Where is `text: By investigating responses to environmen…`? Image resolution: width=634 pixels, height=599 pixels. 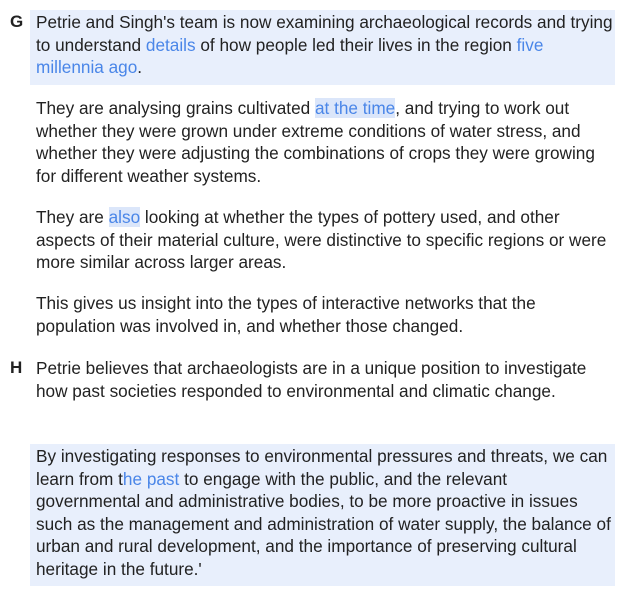 text: By investigating responses to environmen… is located at coordinates (322, 467).